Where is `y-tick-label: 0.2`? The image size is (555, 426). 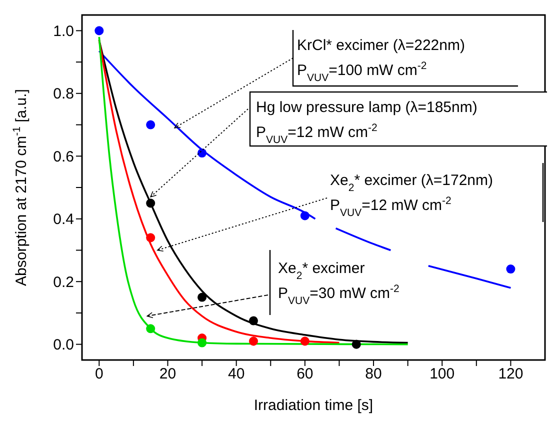 y-tick-label: 0.2 is located at coordinates (63, 282).